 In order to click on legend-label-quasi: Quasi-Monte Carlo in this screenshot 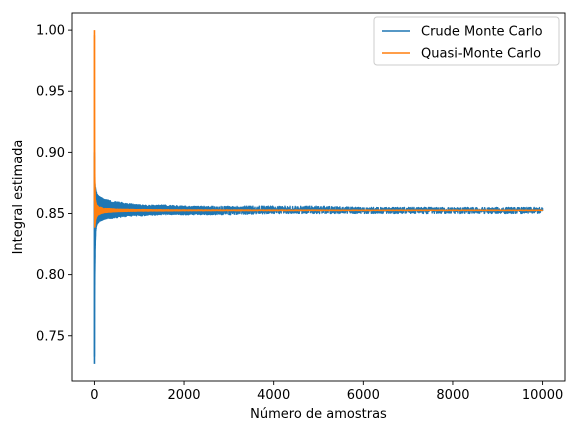, I will do `click(481, 54)`.